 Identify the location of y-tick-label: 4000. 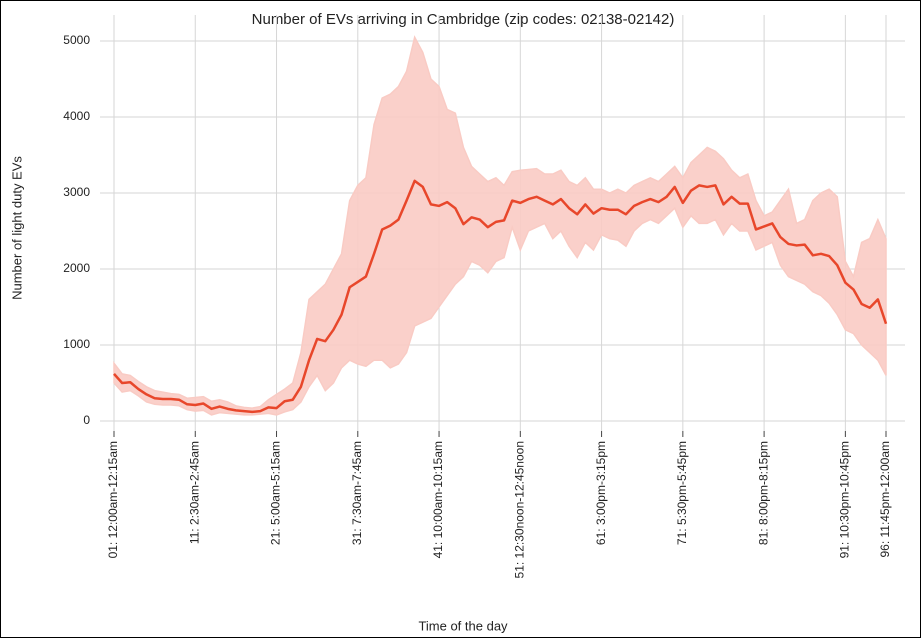
(76, 116).